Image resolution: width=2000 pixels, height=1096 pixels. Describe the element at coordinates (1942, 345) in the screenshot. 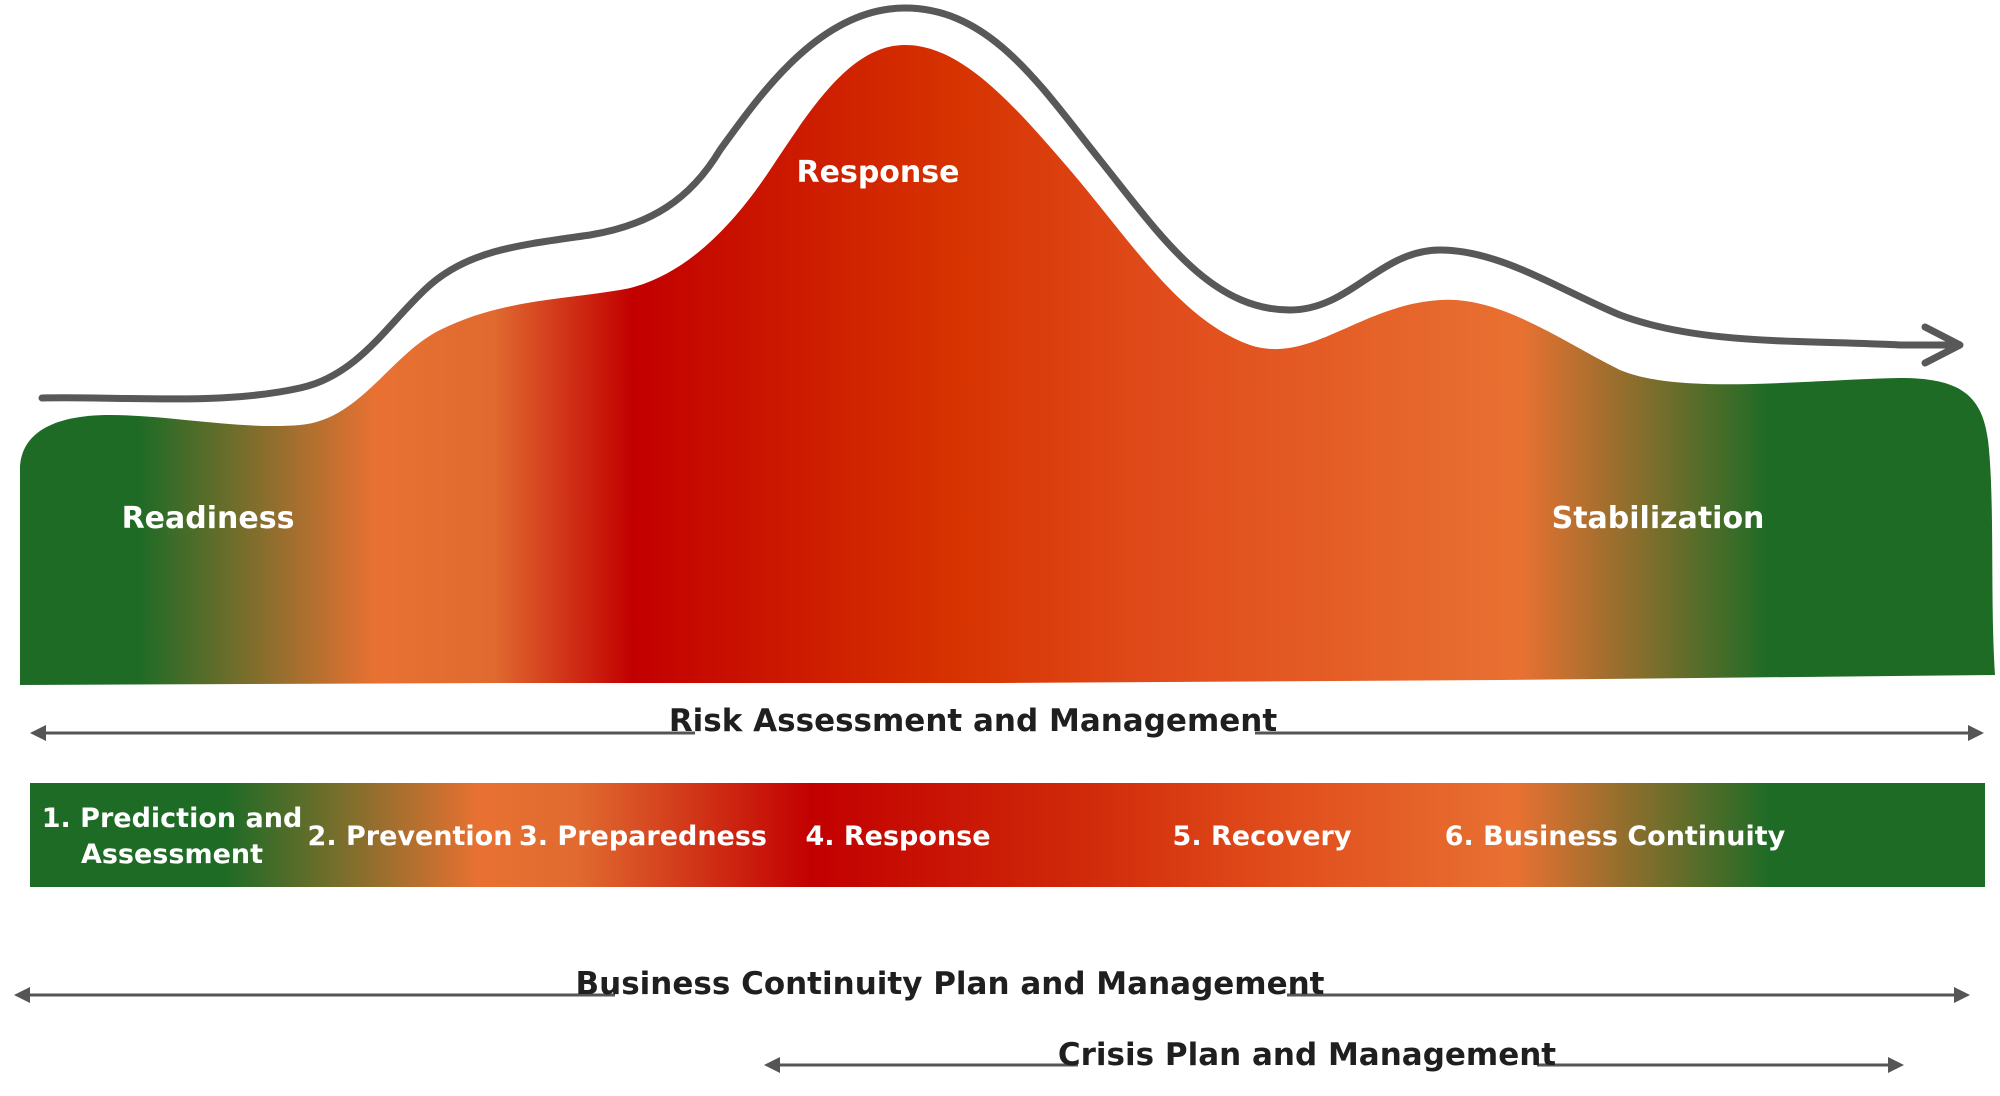

I see `trend-arrowhead-icon` at that location.